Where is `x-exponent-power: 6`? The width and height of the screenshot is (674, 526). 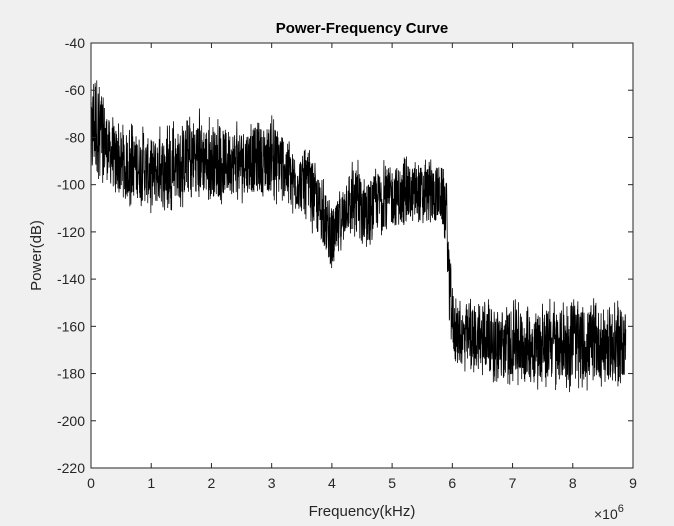 x-exponent-power: 6 is located at coordinates (621, 509).